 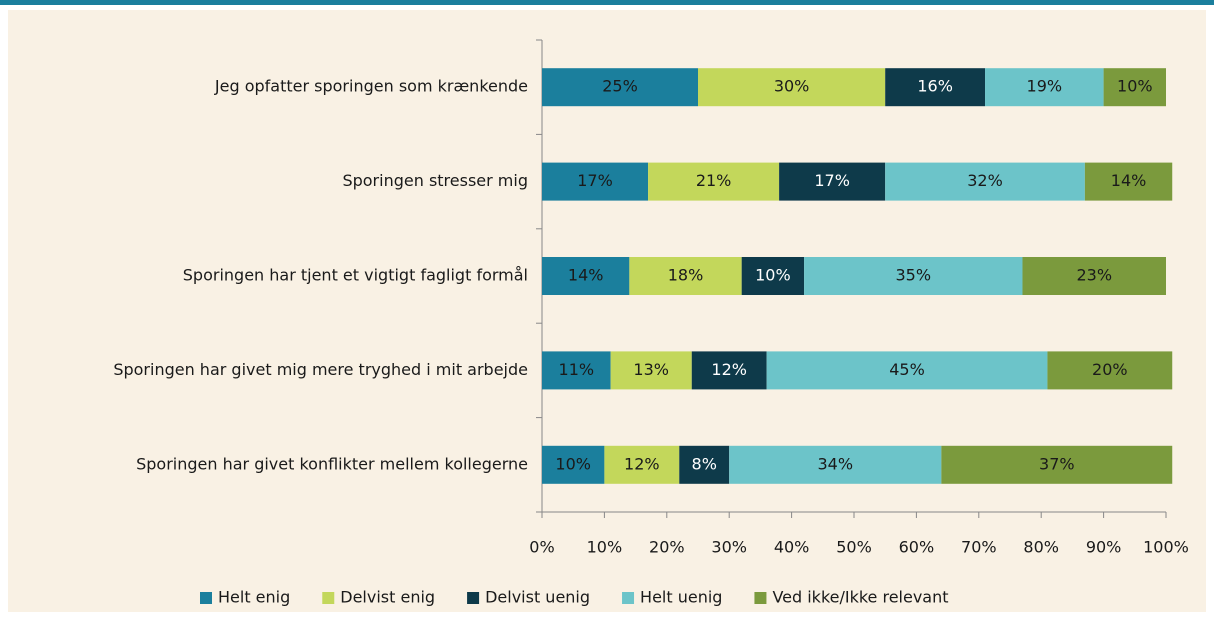 What do you see at coordinates (667, 547) in the screenshot?
I see `x-tick-label: 20%` at bounding box center [667, 547].